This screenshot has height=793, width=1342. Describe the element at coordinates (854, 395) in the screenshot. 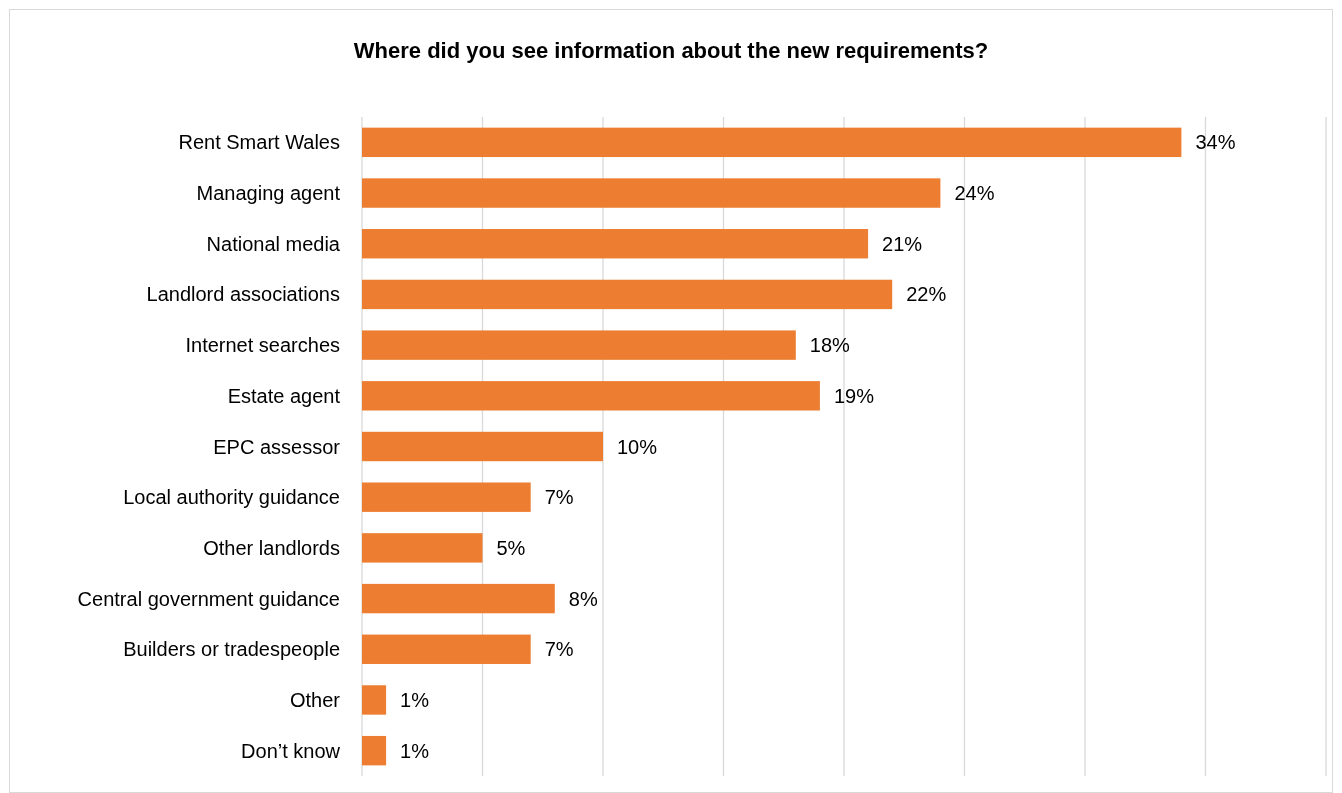

I see `data-label: 19%` at that location.